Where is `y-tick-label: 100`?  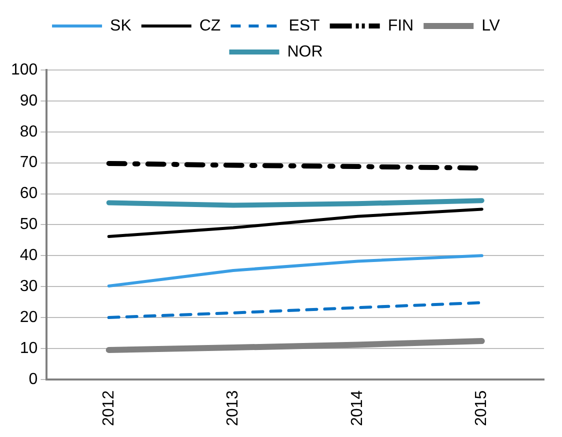
y-tick-label: 100 is located at coordinates (24, 69).